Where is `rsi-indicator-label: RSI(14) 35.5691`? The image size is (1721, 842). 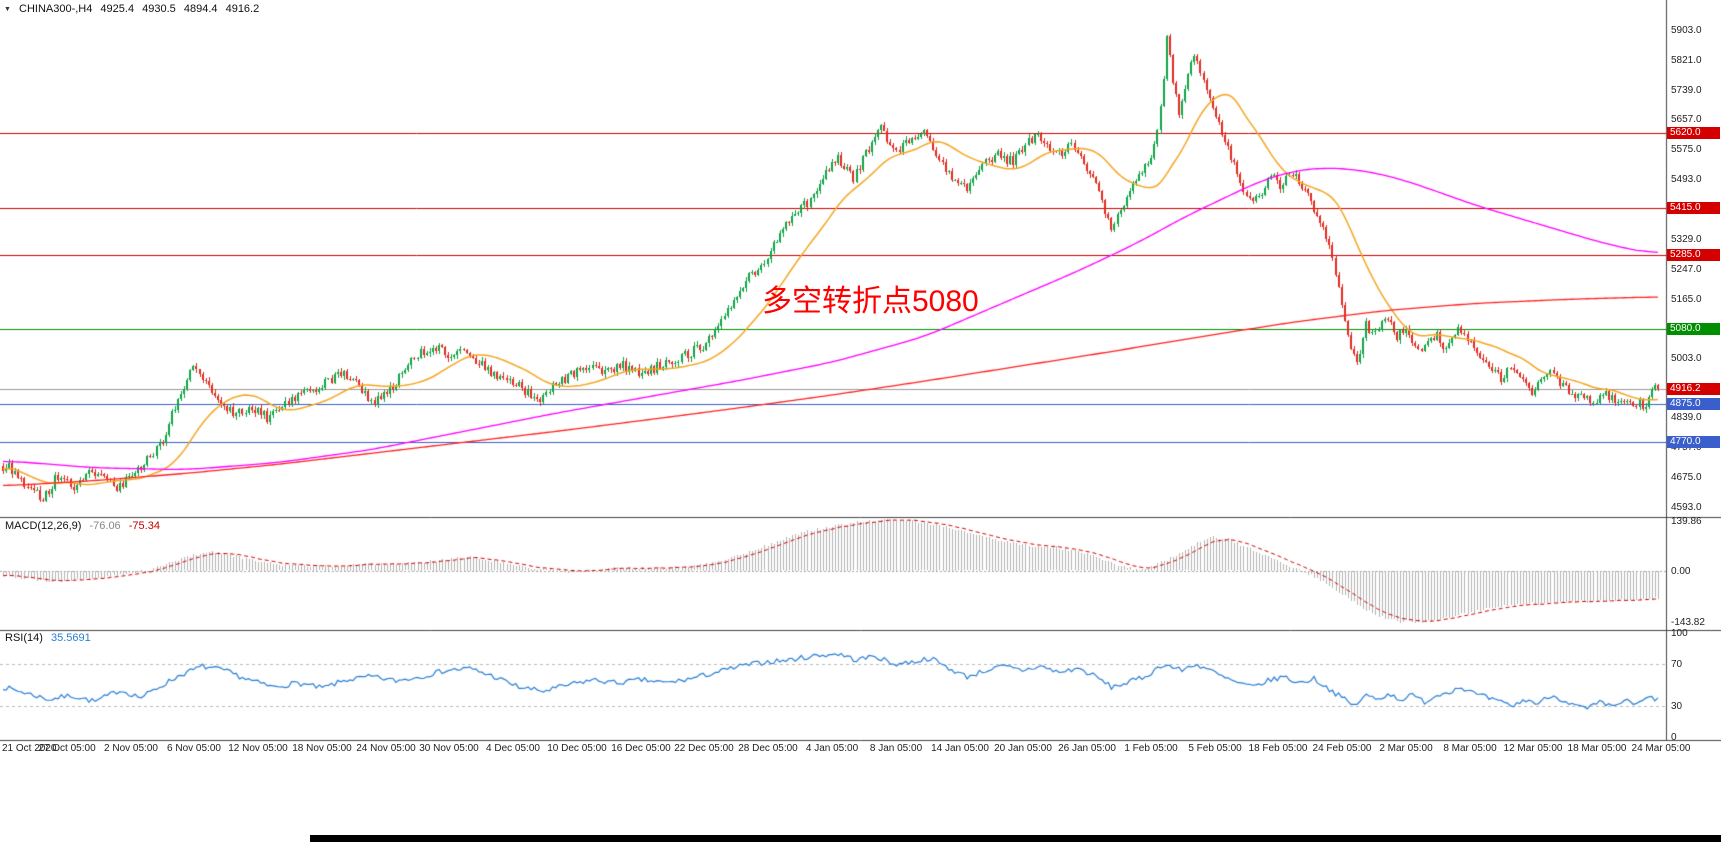
rsi-indicator-label: RSI(14) 35.5691 is located at coordinates (50, 638).